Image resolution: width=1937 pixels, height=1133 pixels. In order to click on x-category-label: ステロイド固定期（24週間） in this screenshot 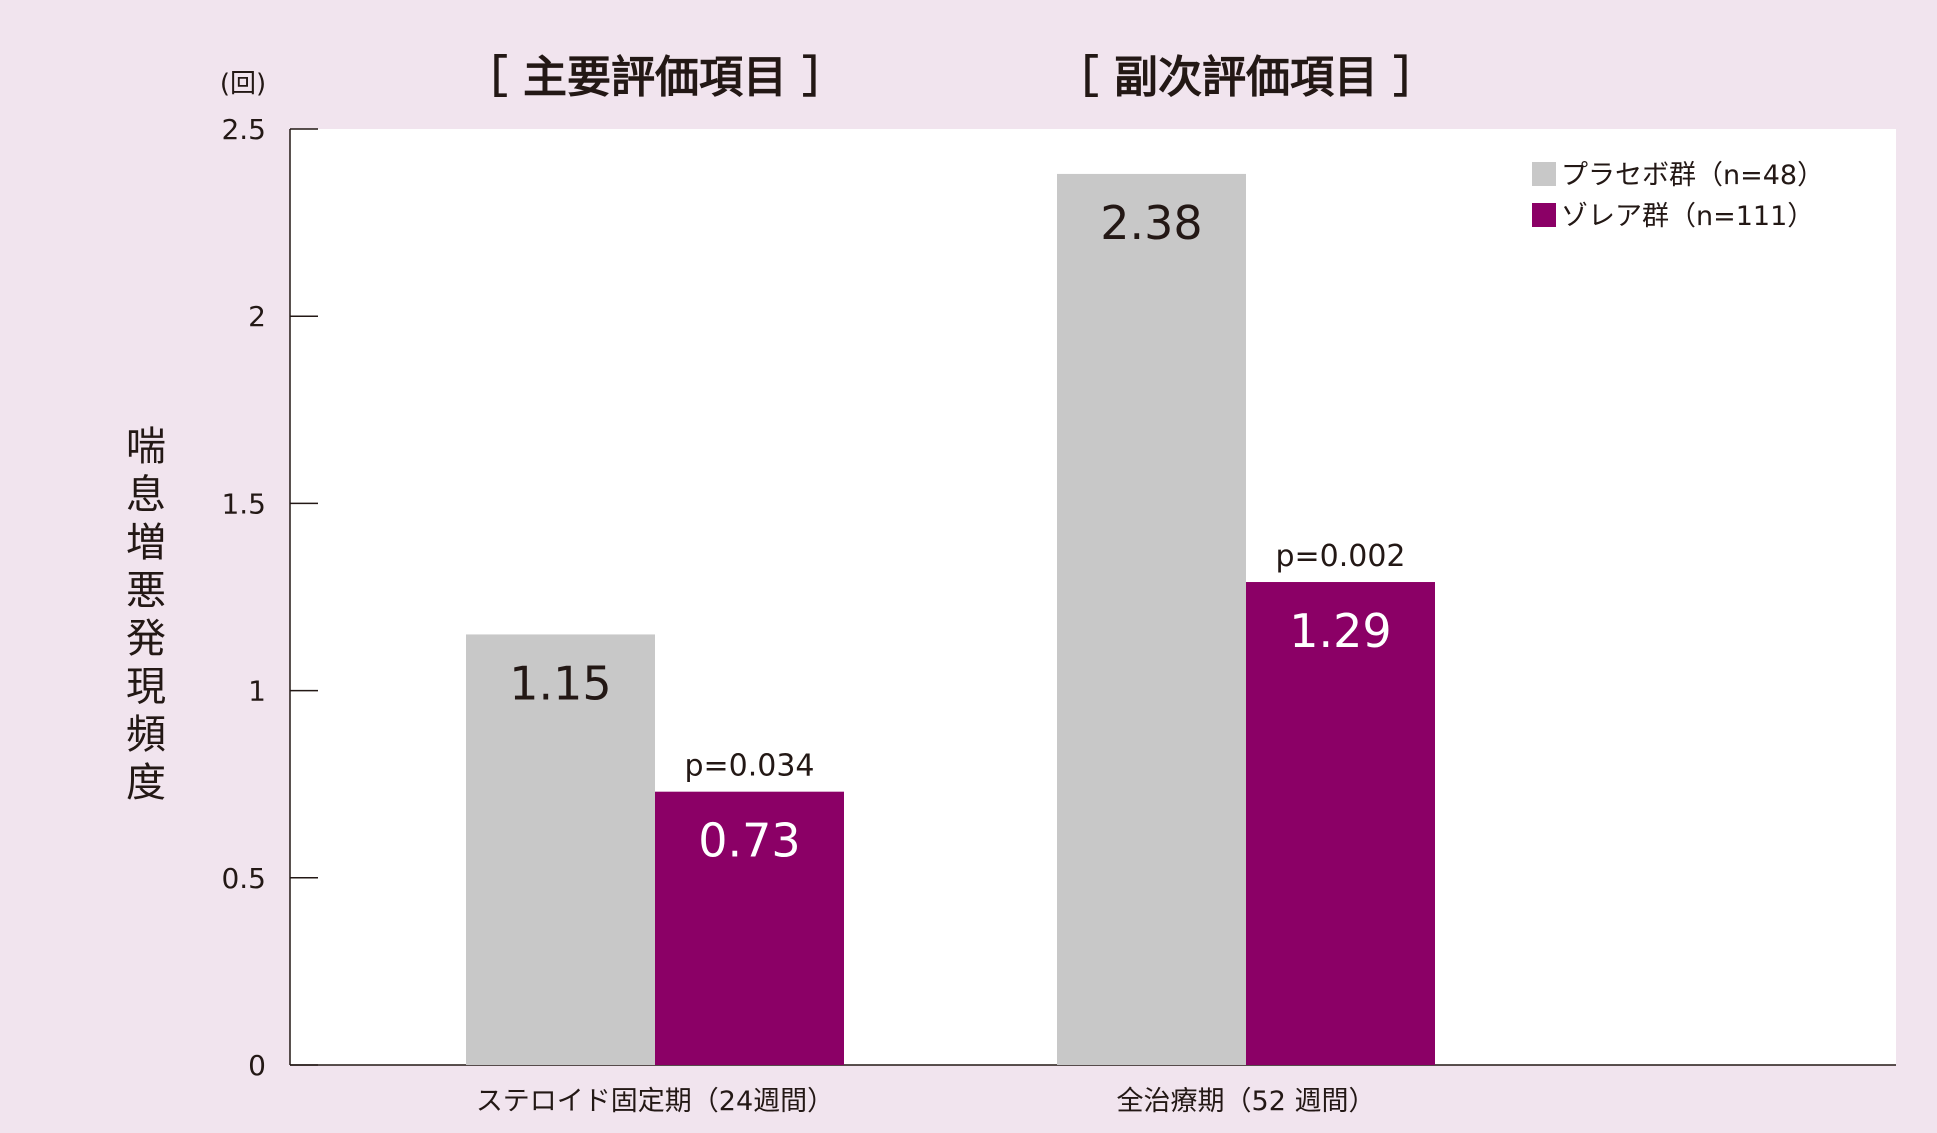, I will do `click(655, 1101)`.